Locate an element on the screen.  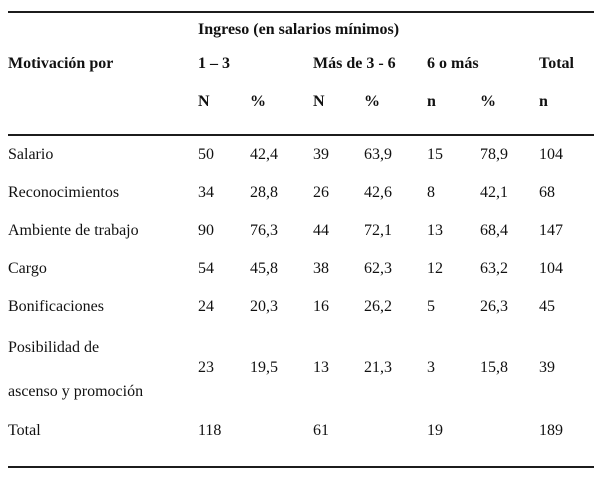
sub-header-n3: n is located at coordinates (431, 101).